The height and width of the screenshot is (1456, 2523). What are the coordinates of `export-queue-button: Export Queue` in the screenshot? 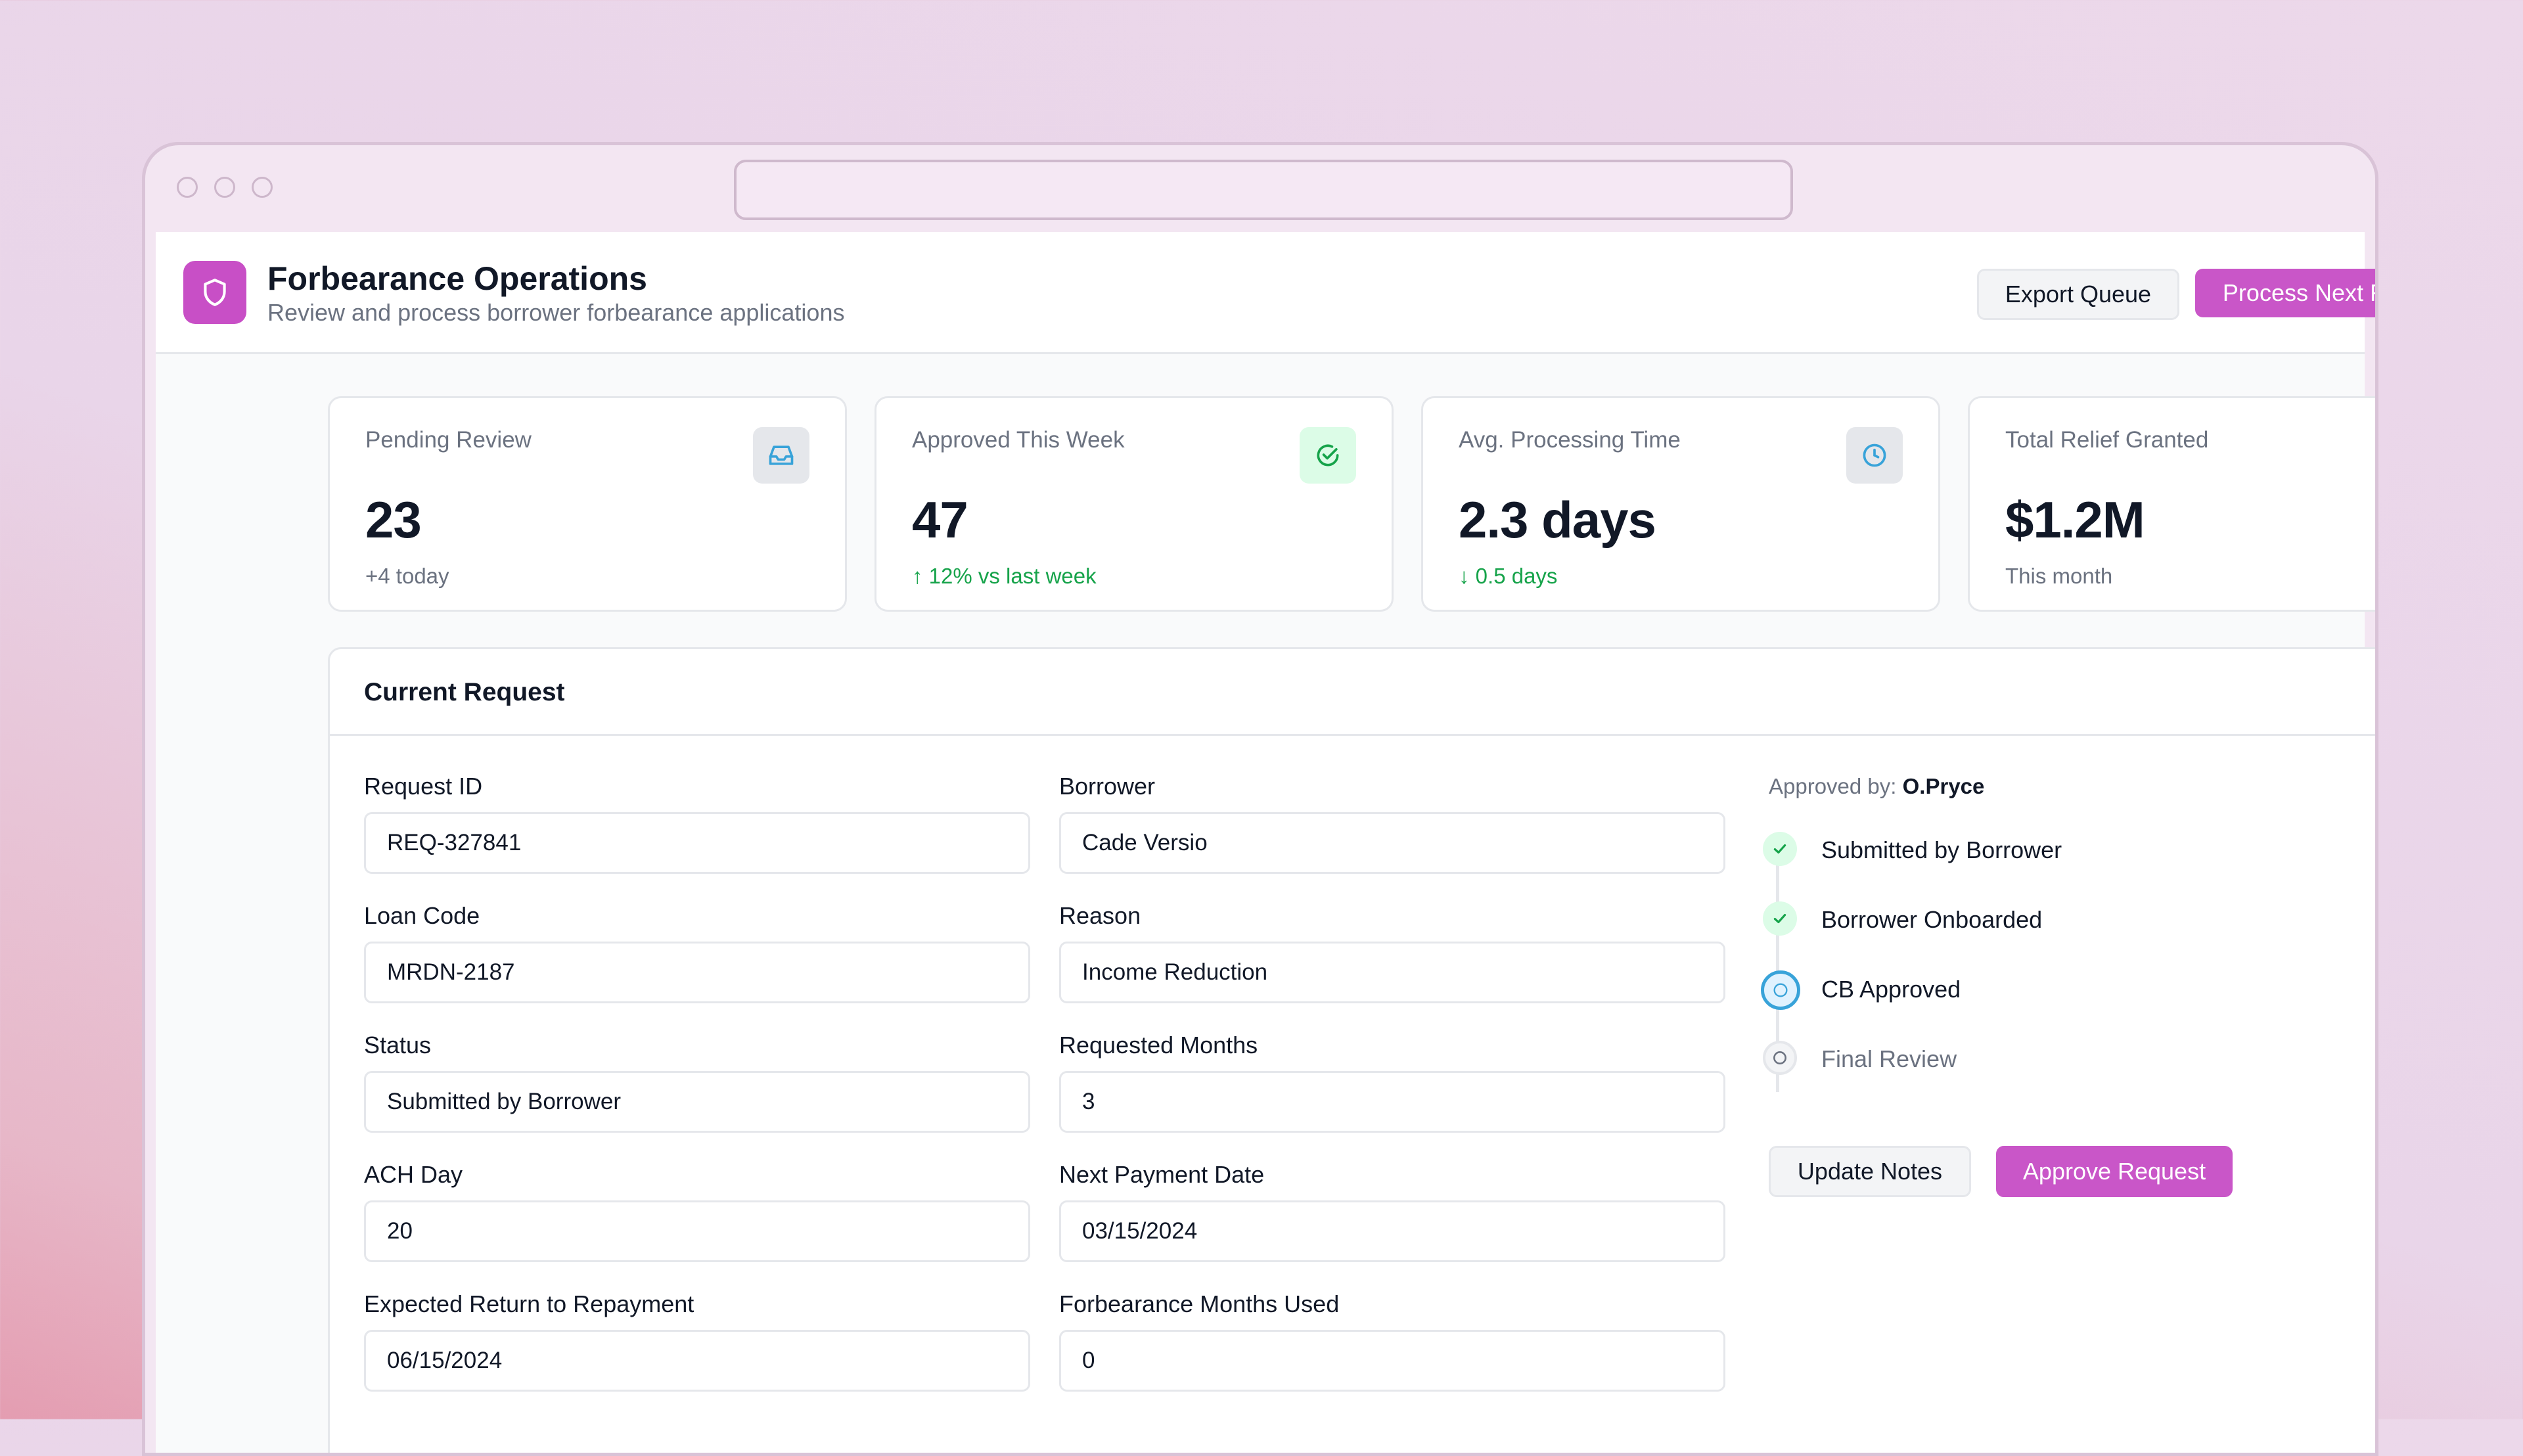 It's located at (2078, 294).